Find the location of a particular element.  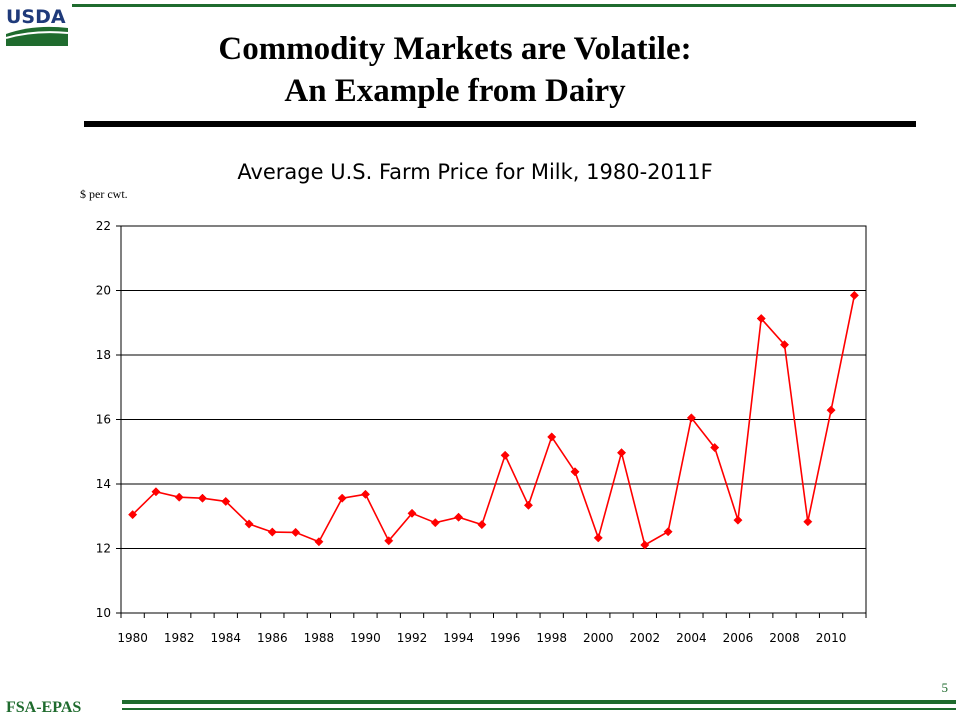

page-number: 5 is located at coordinates (945, 687).